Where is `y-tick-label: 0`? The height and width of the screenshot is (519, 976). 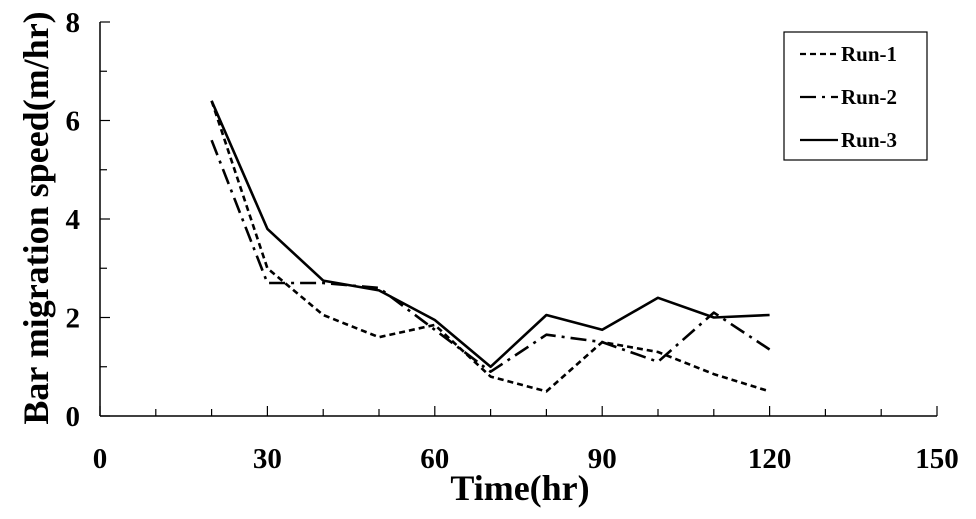
y-tick-label: 0 is located at coordinates (73, 417).